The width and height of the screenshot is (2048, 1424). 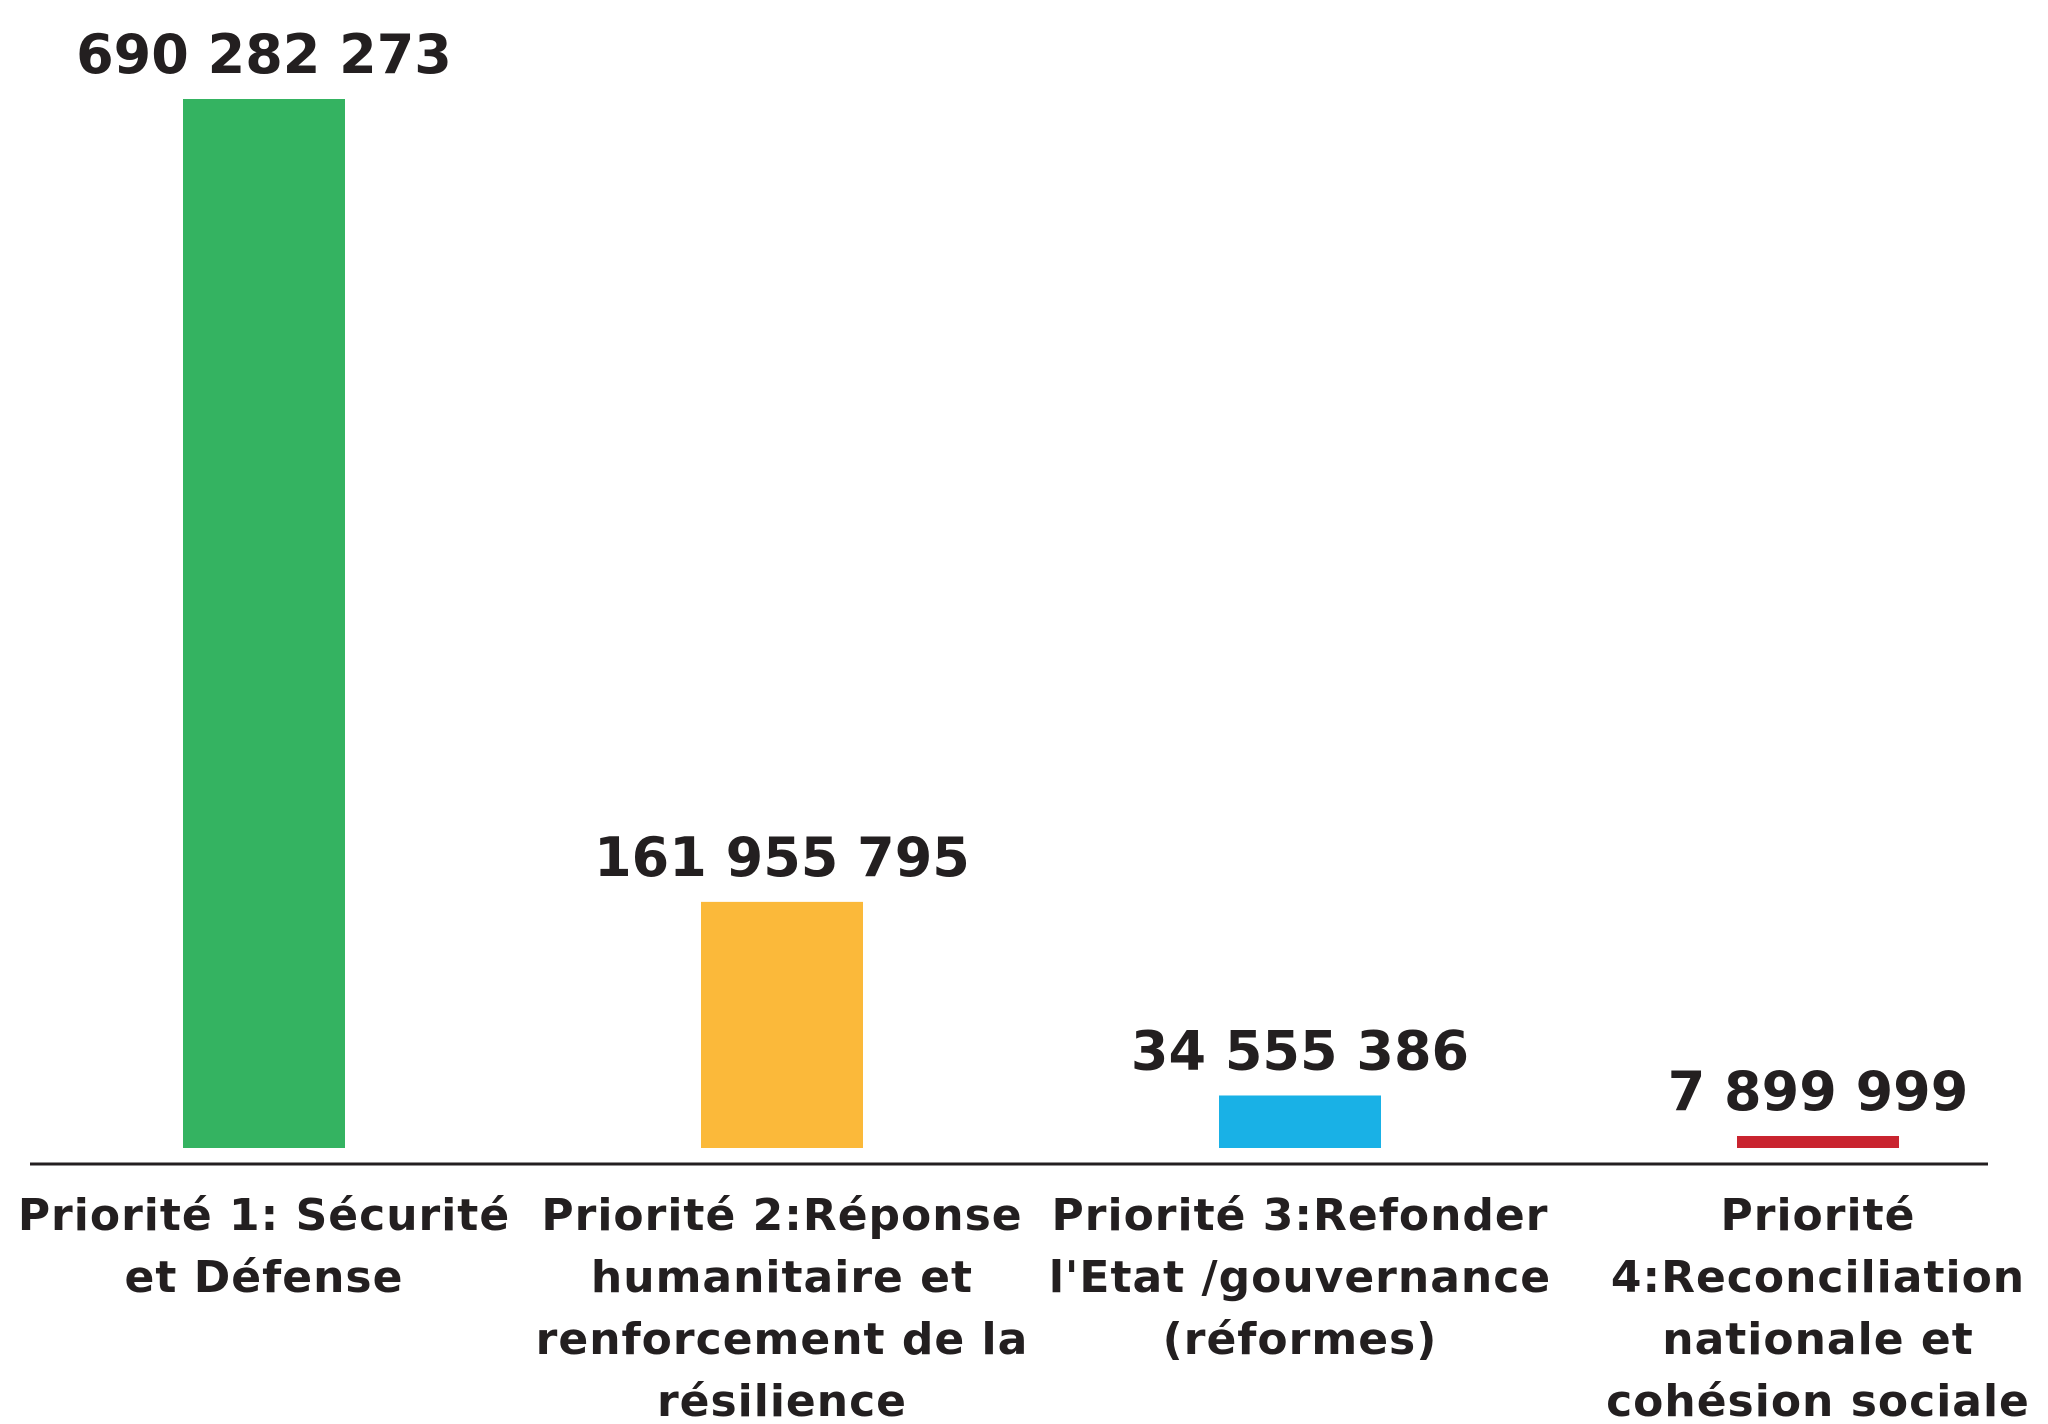 What do you see at coordinates (1818, 1339) in the screenshot?
I see `category-label-4-line-3: nationale et` at bounding box center [1818, 1339].